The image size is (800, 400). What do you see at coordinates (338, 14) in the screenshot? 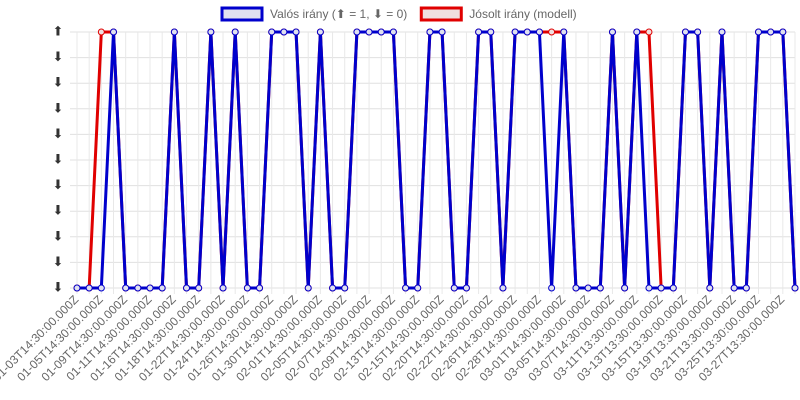
I see `legend-label: Valós irány (⬆ = 1, ⬇ = 0)` at bounding box center [338, 14].